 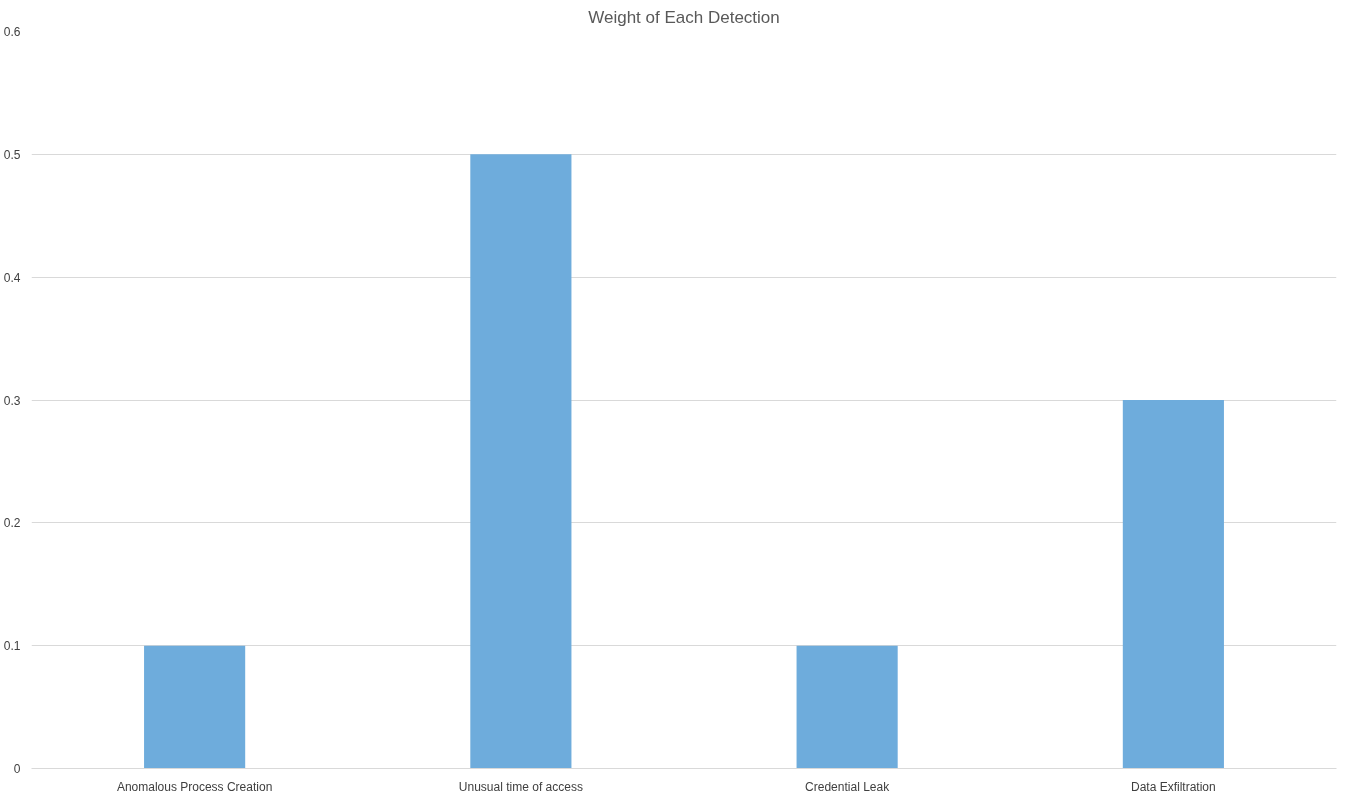 What do you see at coordinates (1173, 786) in the screenshot?
I see `x-tick-label: Data Exfiltration` at bounding box center [1173, 786].